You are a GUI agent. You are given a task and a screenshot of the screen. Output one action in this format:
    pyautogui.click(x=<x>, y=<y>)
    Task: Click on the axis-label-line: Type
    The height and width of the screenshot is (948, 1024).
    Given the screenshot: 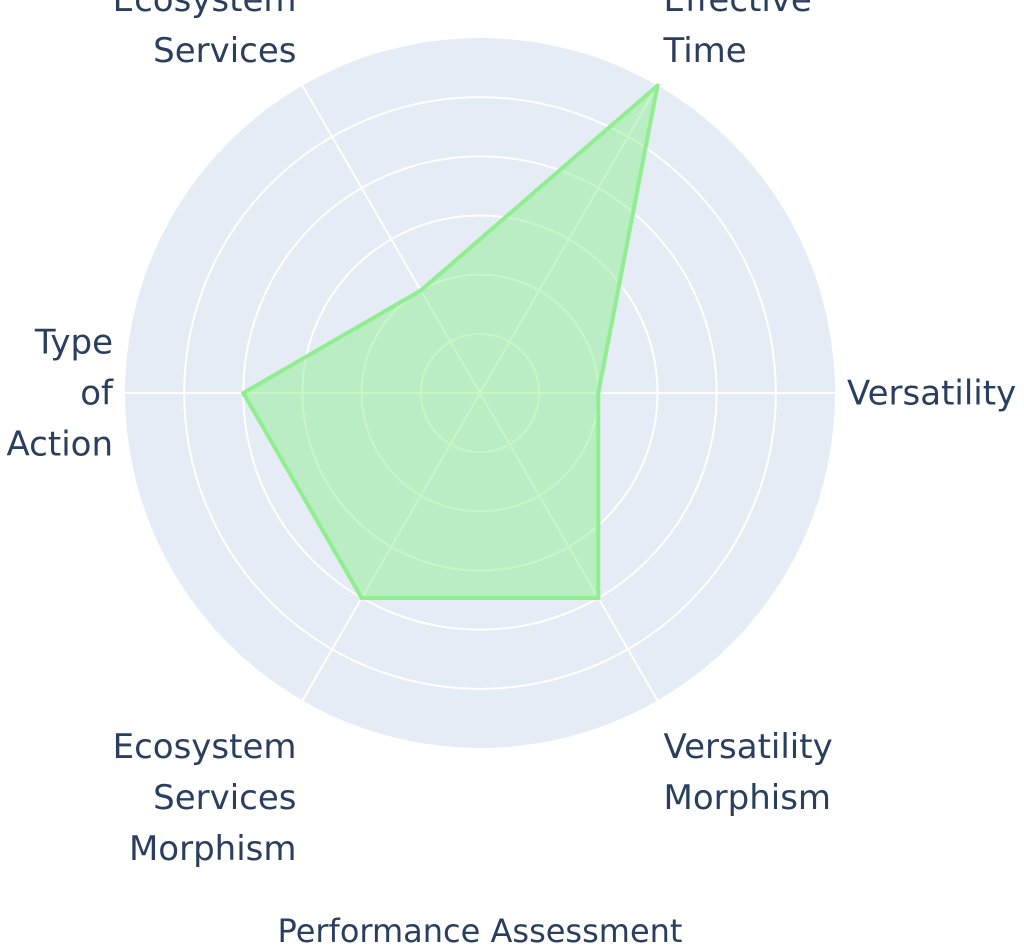 What is the action you would take?
    pyautogui.click(x=73, y=343)
    